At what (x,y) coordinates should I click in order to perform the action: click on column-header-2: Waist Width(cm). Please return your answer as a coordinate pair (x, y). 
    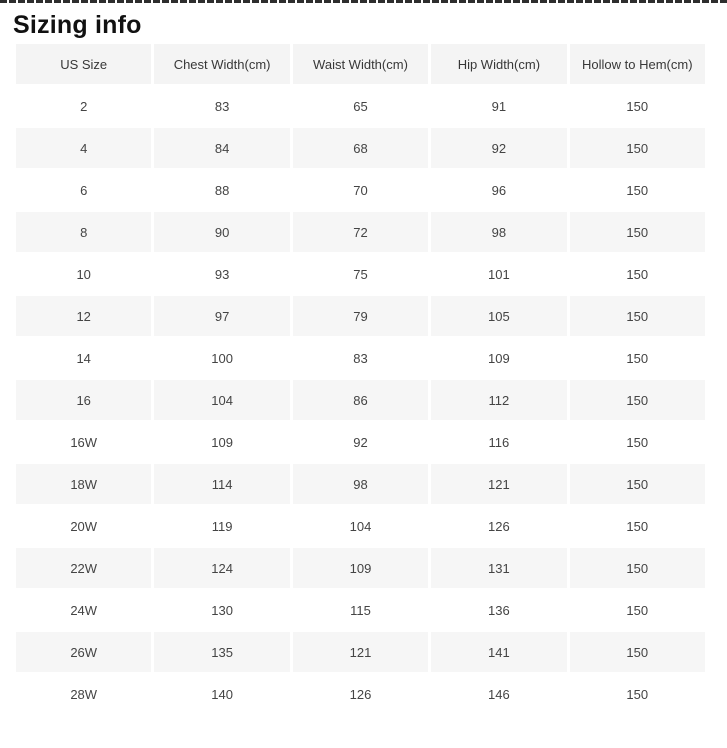
    Looking at the image, I should click on (360, 64).